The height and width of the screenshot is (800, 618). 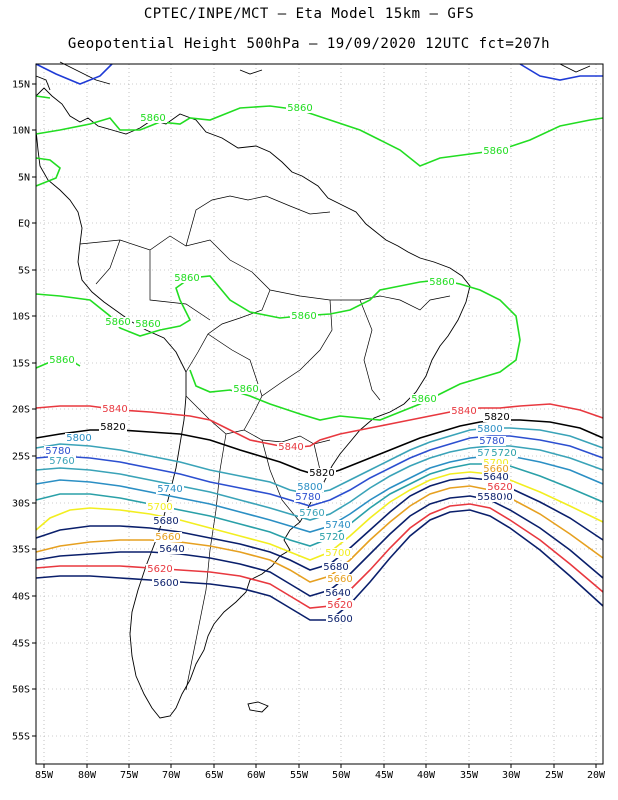 What do you see at coordinates (309, 14) in the screenshot?
I see `chart-title-line-1: CPTEC/INPE/MCT – Eta Model 15km – GFS` at bounding box center [309, 14].